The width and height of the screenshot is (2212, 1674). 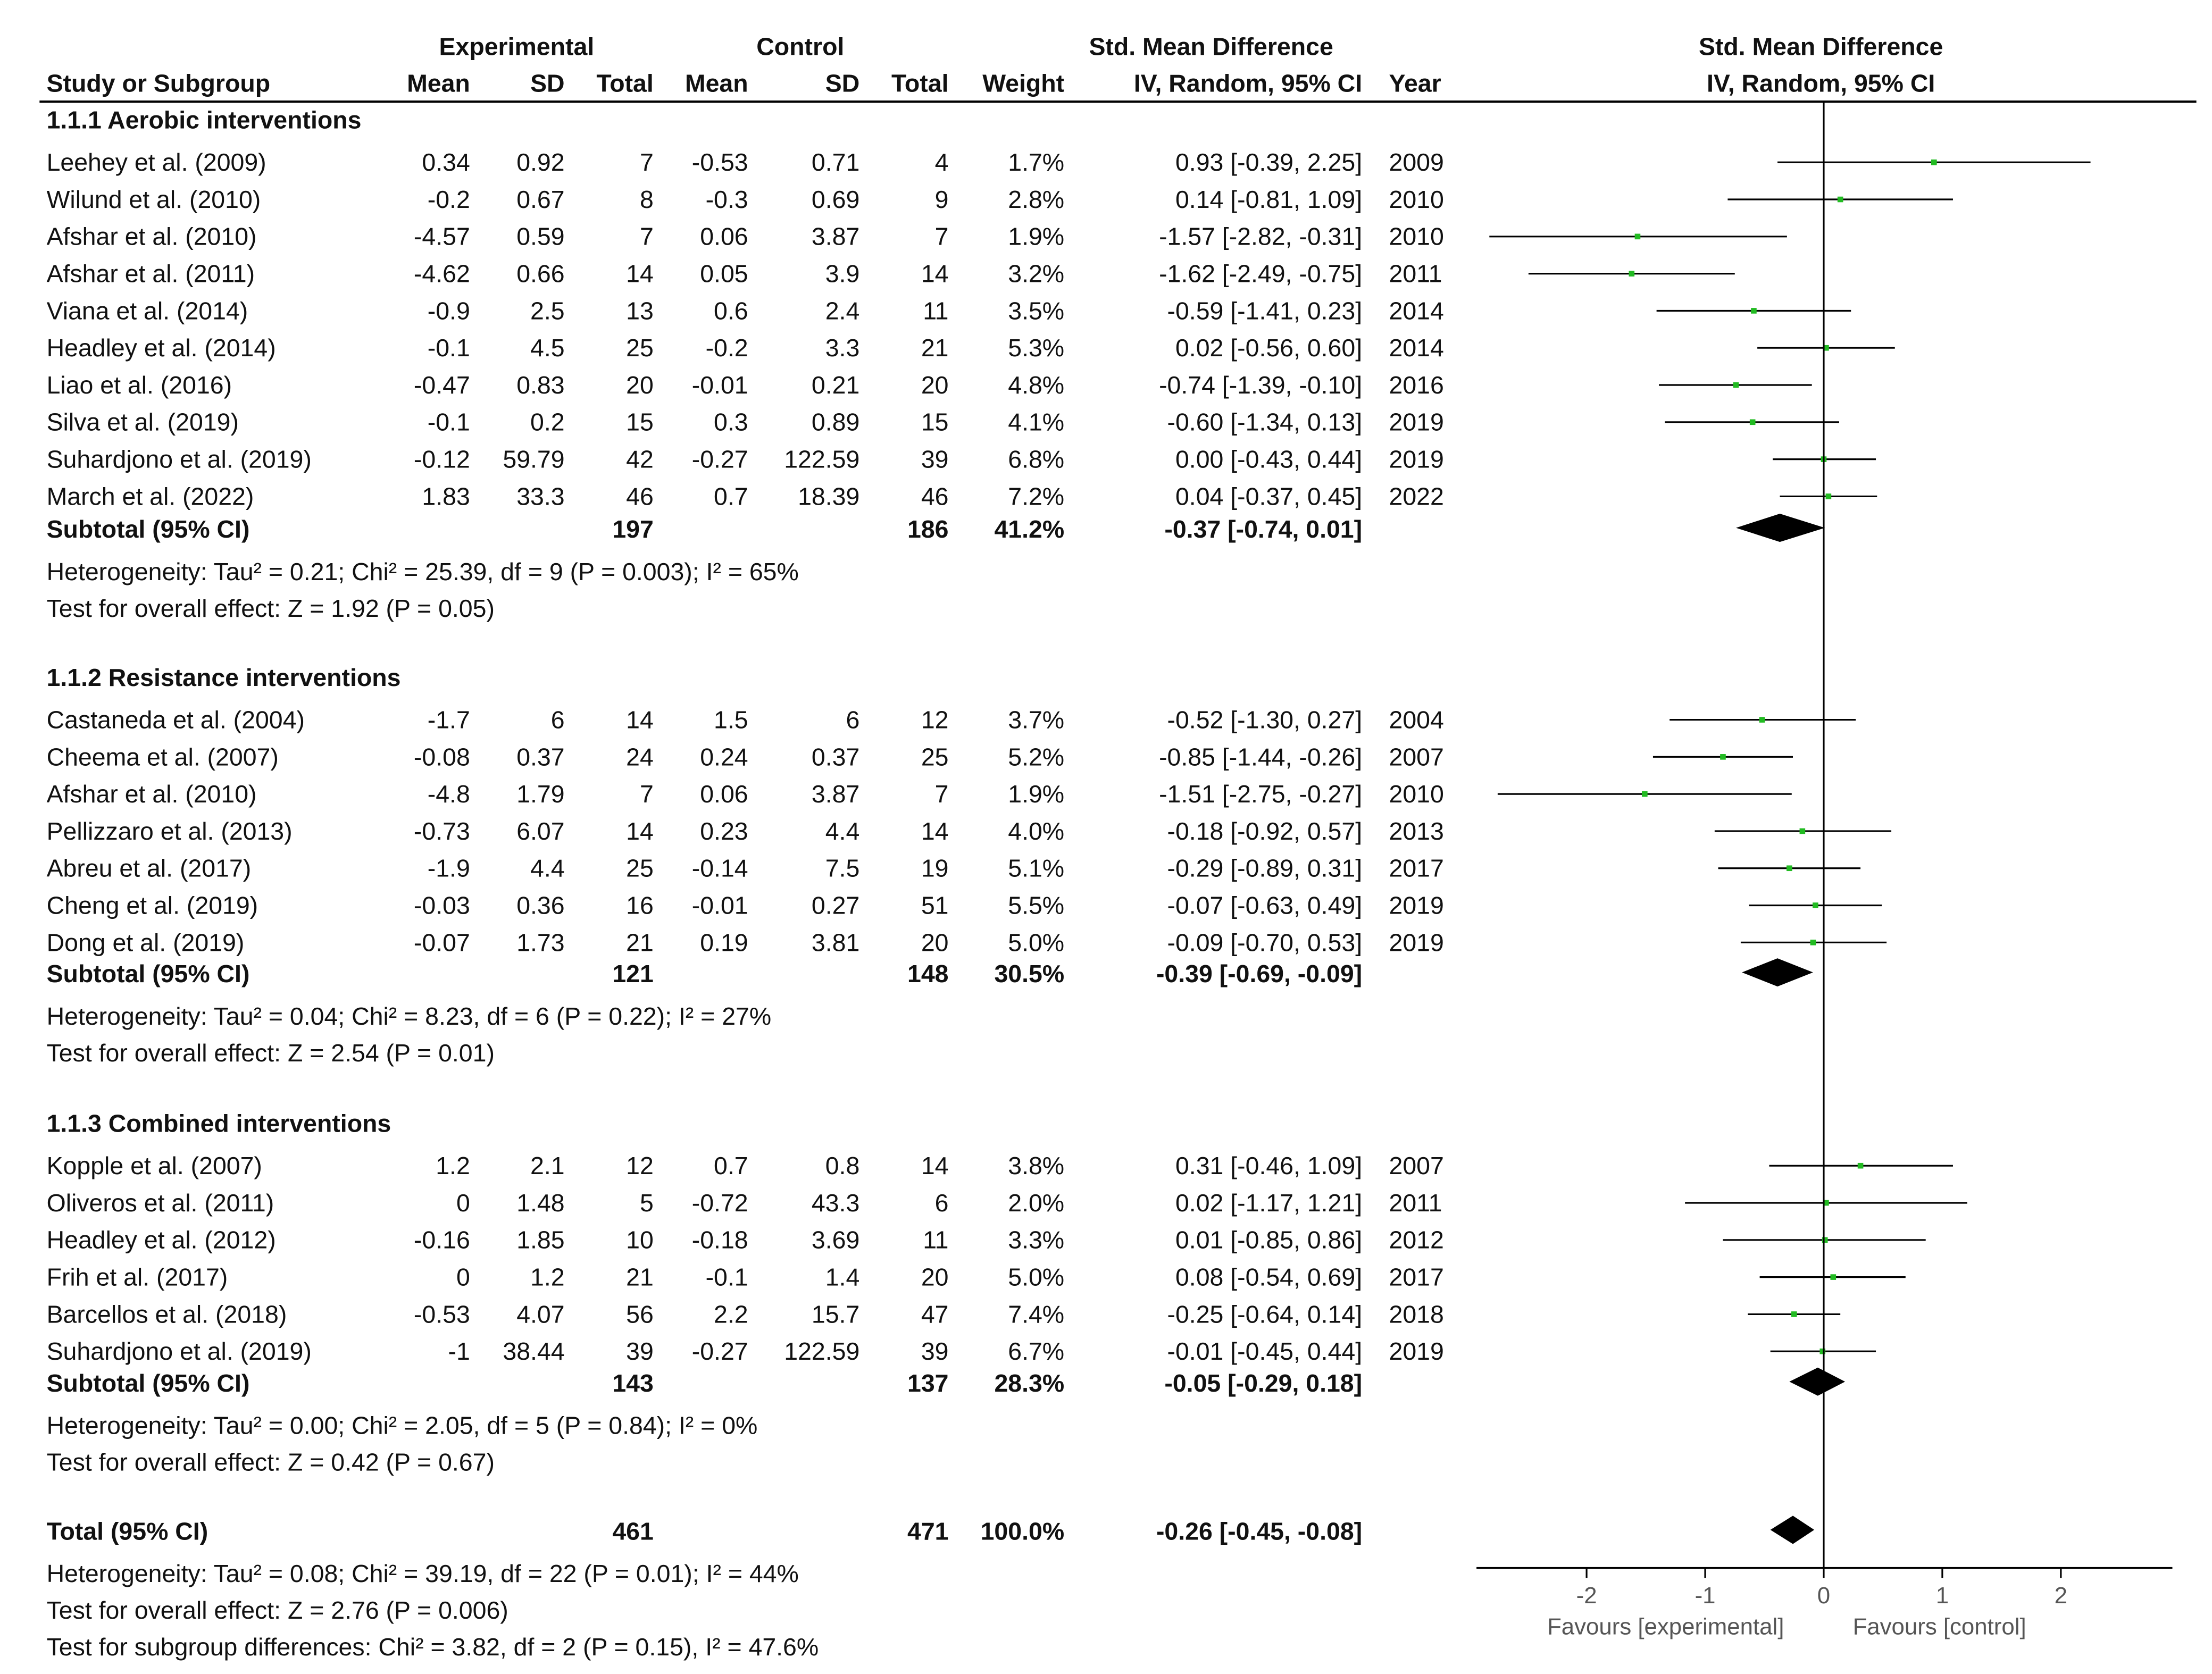 What do you see at coordinates (842, 83) in the screenshot?
I see `header-sd-control: SD` at bounding box center [842, 83].